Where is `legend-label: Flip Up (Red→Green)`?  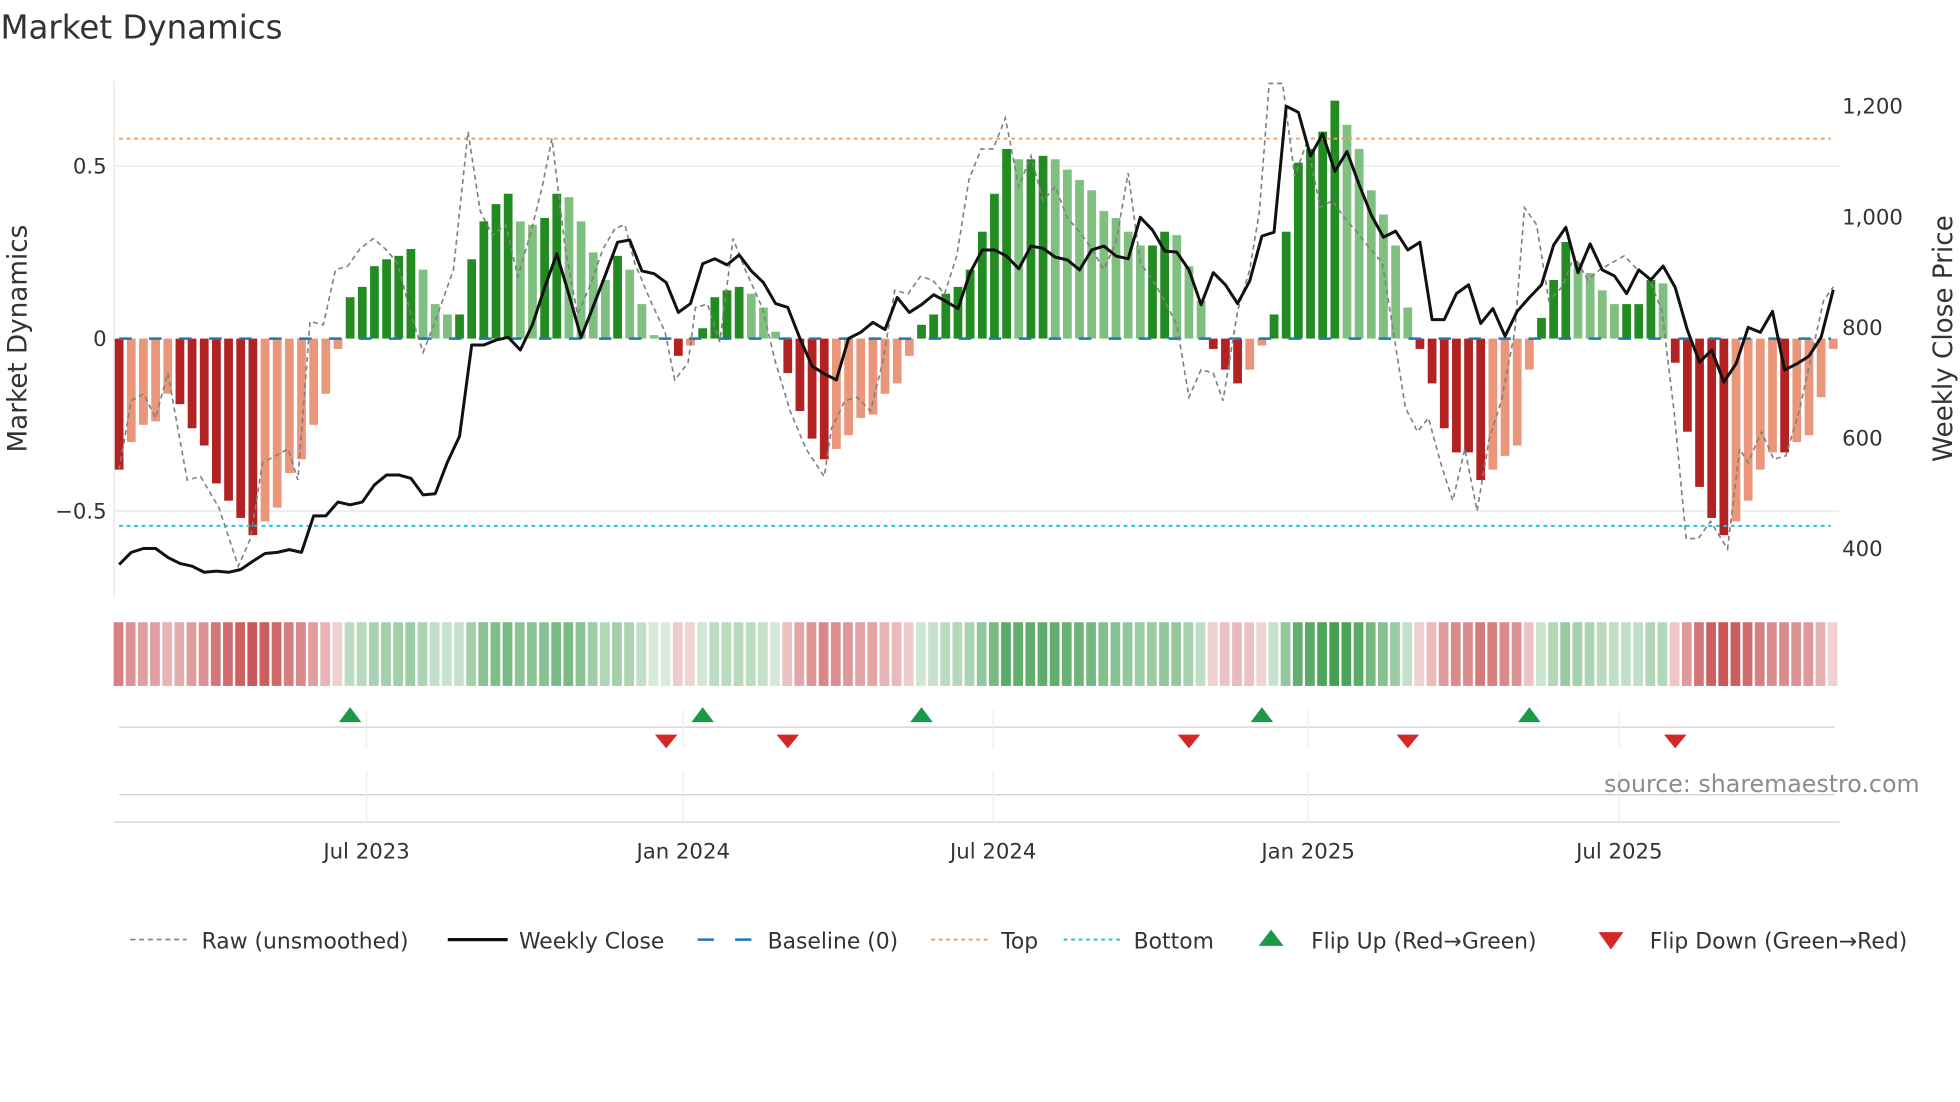 legend-label: Flip Up (Red→Green) is located at coordinates (1423, 941).